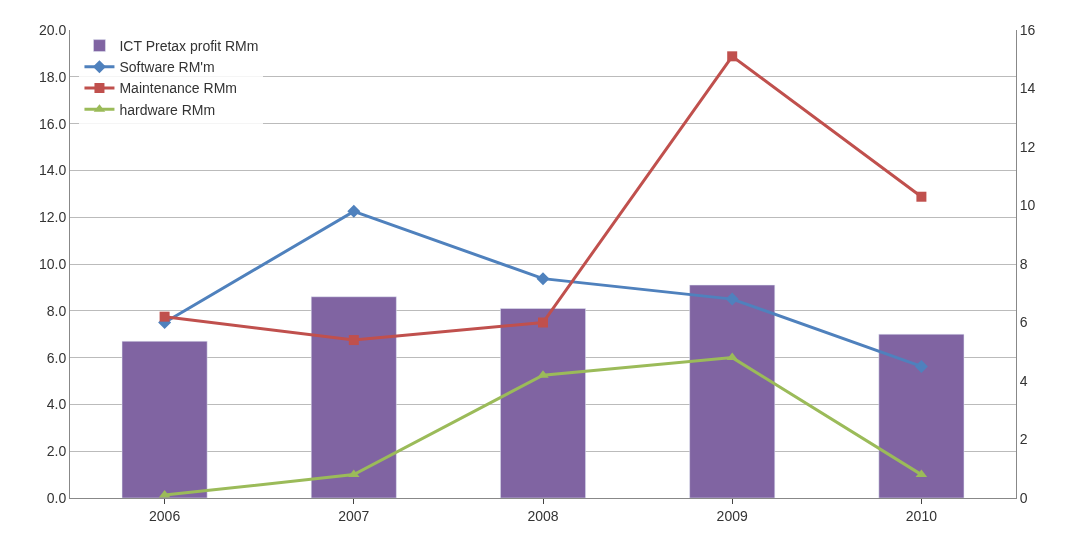 This screenshot has height=548, width=1086. Describe the element at coordinates (167, 109) in the screenshot. I see `legend-label: hardware RMm` at that location.